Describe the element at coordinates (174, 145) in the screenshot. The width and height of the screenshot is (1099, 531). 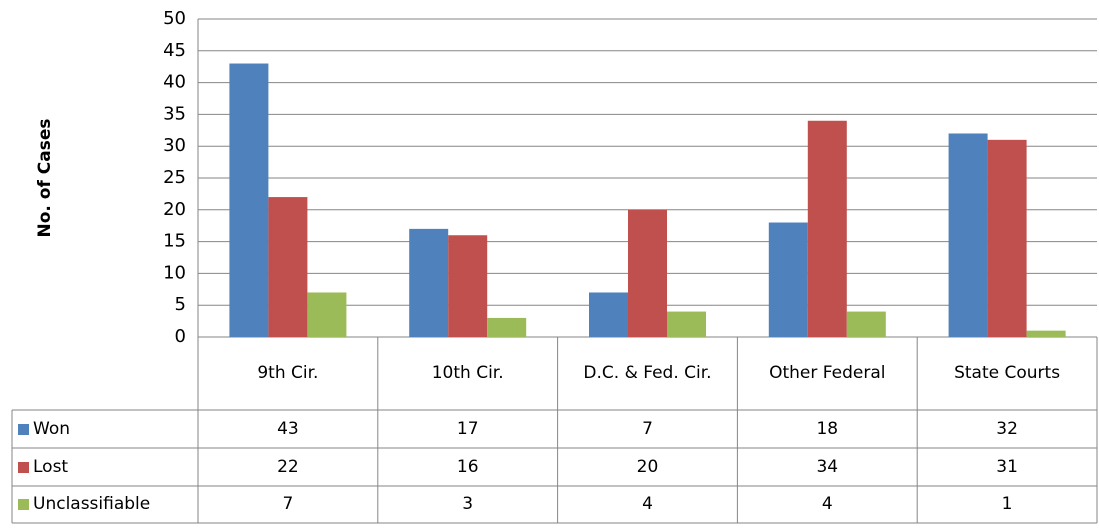
I see `y-tick-label: 30` at that location.